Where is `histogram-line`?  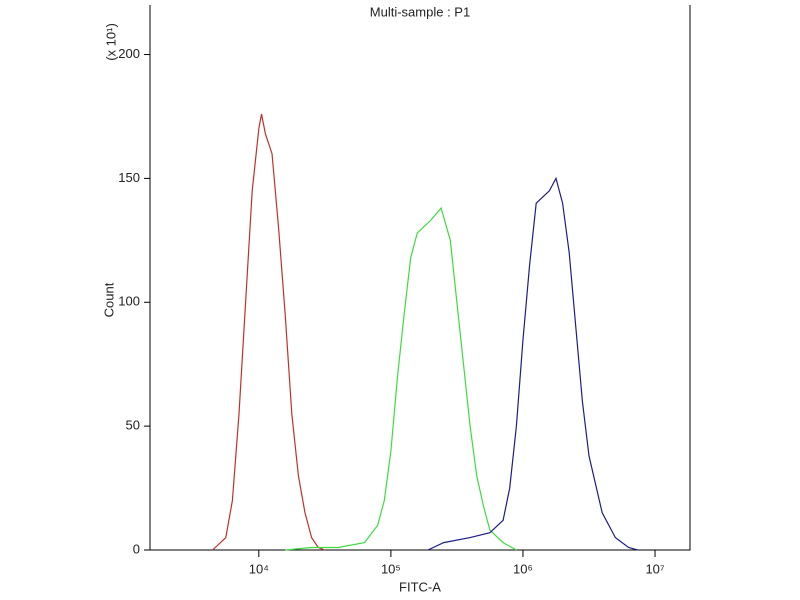
histogram-line is located at coordinates (269, 332).